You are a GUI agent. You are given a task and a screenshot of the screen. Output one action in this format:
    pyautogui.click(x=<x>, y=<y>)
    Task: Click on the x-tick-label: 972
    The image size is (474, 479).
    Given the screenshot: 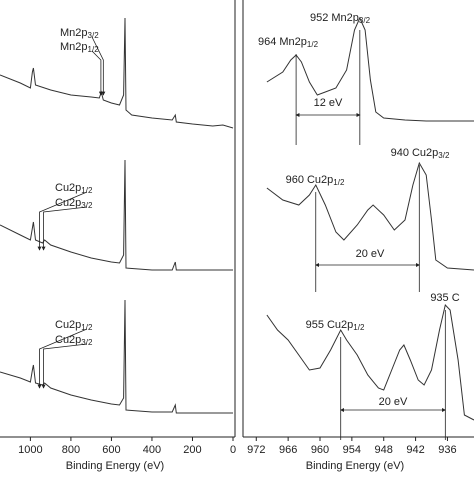 What is the action you would take?
    pyautogui.click(x=256, y=450)
    